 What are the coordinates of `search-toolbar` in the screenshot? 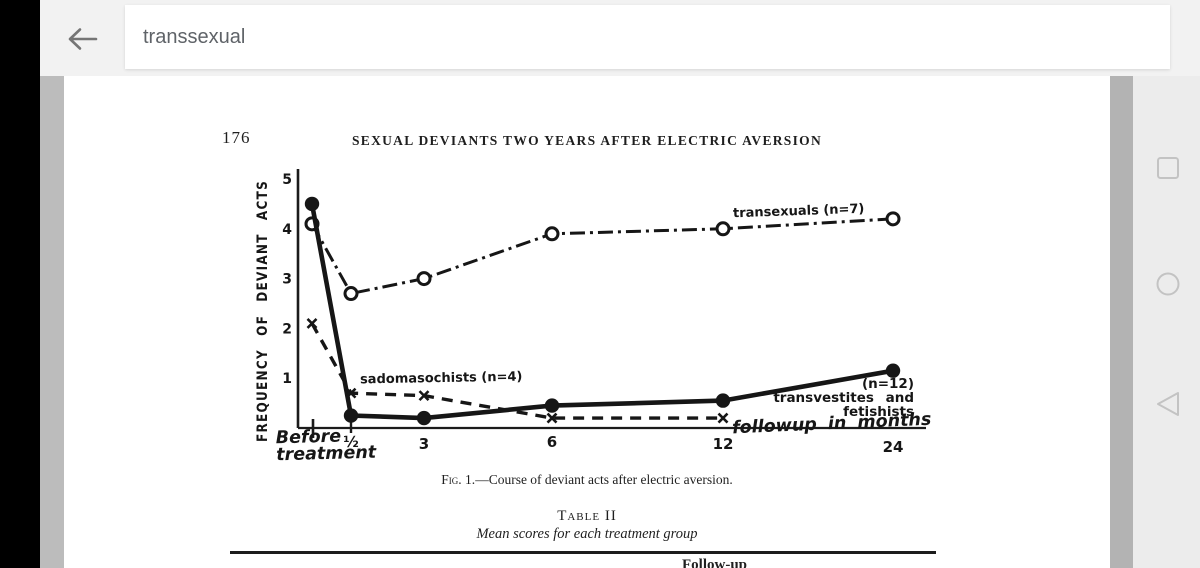 It's located at (620, 38).